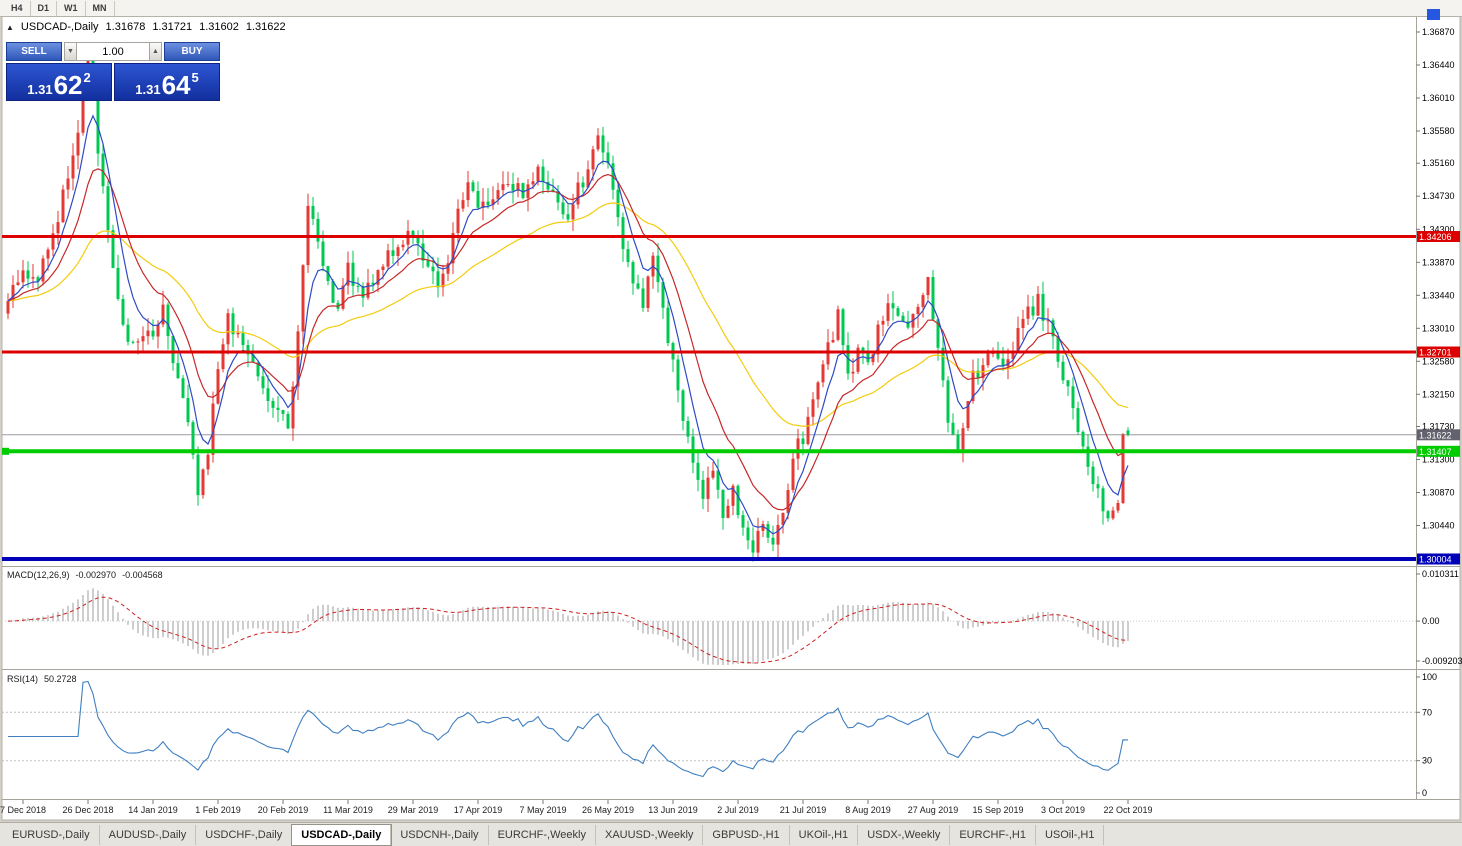 Image resolution: width=1462 pixels, height=846 pixels. I want to click on price-axis-label: 1.36440, so click(1438, 65).